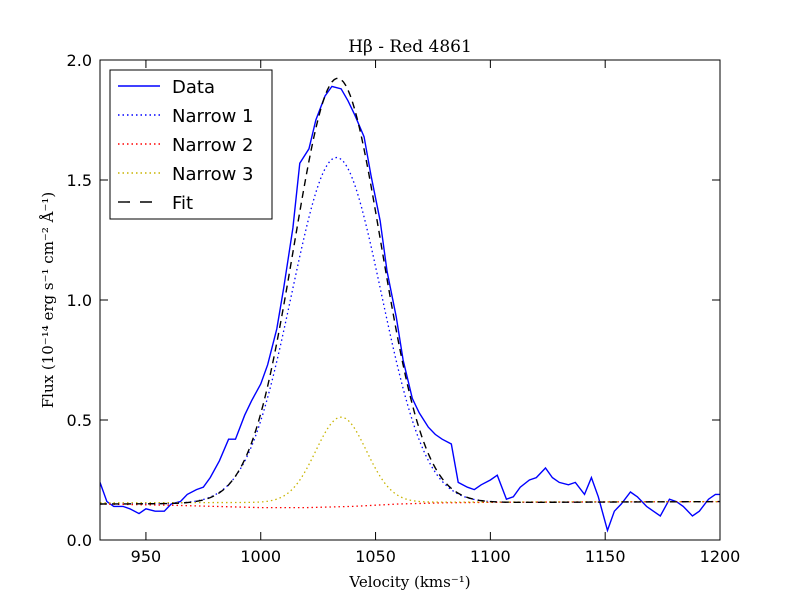 The height and width of the screenshot is (600, 800). What do you see at coordinates (409, 582) in the screenshot?
I see `x-axis-label: Velocity (kms⁻¹)` at bounding box center [409, 582].